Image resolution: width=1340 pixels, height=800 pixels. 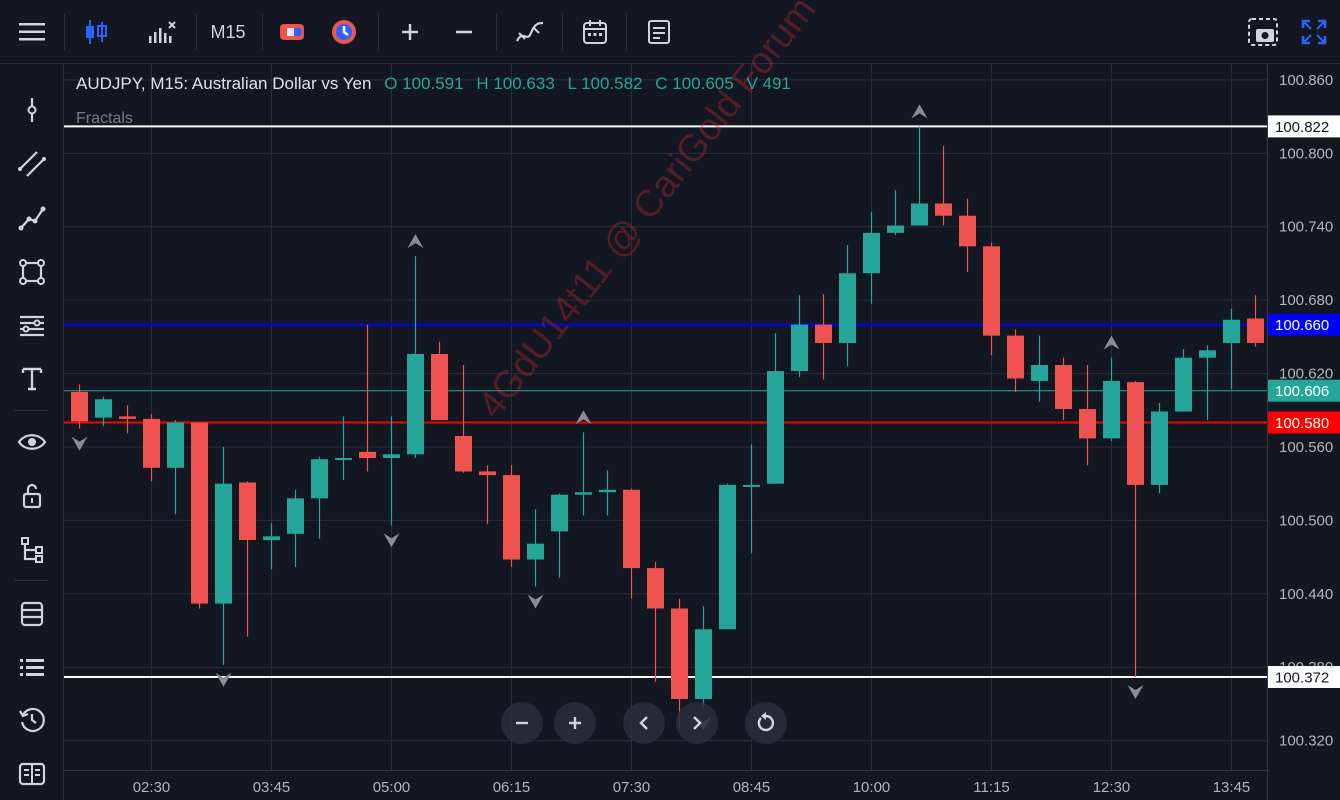 What do you see at coordinates (424, 83) in the screenshot?
I see `legend-open: O 100.591` at bounding box center [424, 83].